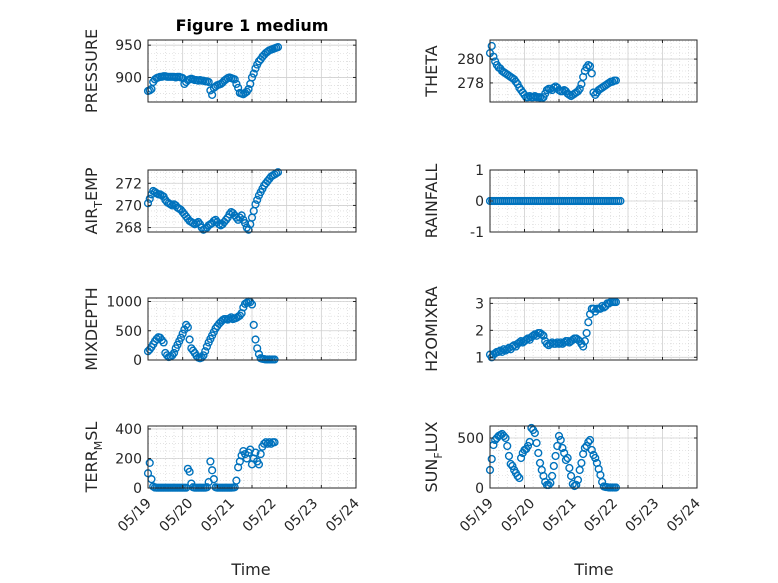 This screenshot has height=583, width=778. I want to click on chart-panel-4: 0 500 1000 MIXDEPTH, so click(219, 329).